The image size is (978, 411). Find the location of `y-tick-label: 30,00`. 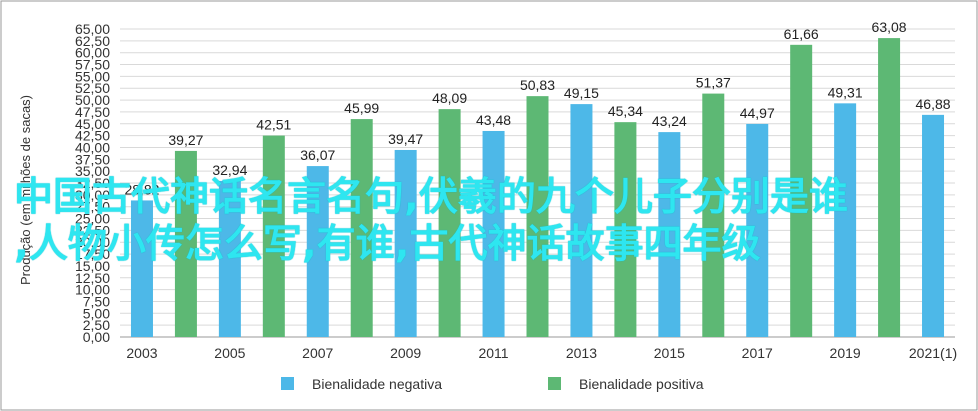

y-tick-label: 30,00 is located at coordinates (92, 195).